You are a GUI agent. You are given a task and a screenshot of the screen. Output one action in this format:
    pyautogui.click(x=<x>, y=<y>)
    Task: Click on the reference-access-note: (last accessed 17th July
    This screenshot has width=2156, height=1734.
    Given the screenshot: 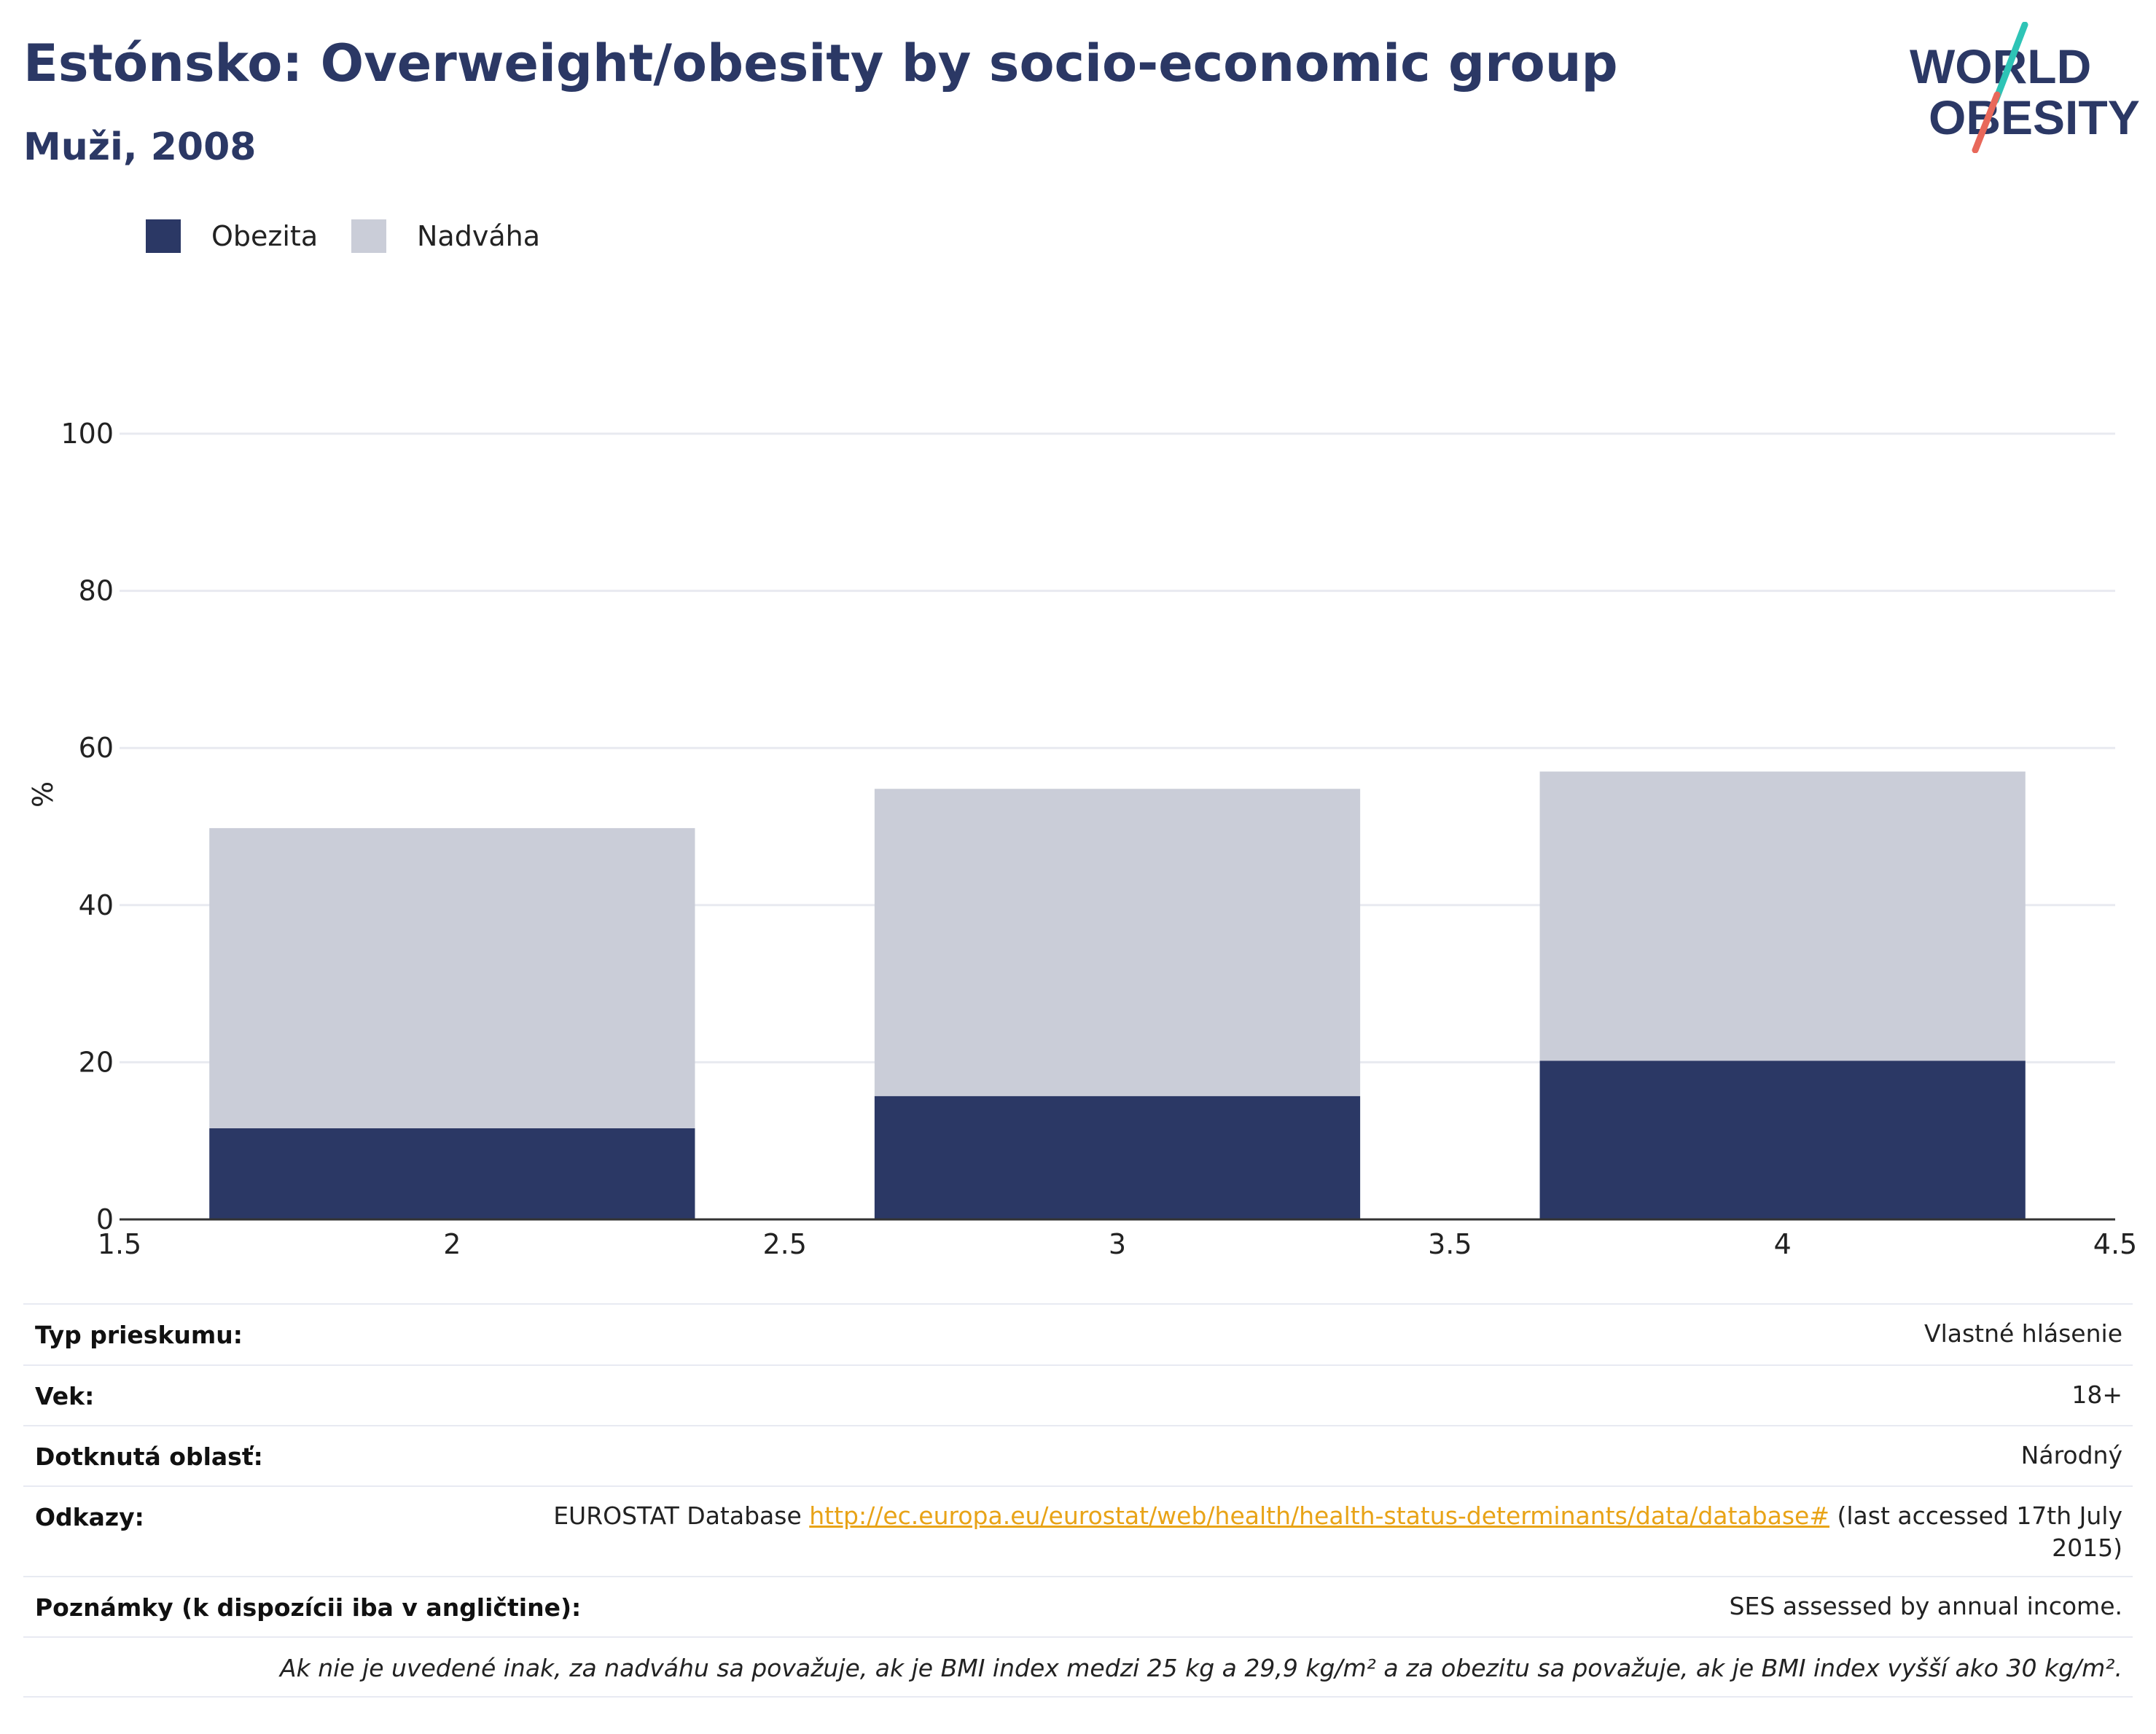 What is the action you would take?
    pyautogui.click(x=1976, y=1515)
    